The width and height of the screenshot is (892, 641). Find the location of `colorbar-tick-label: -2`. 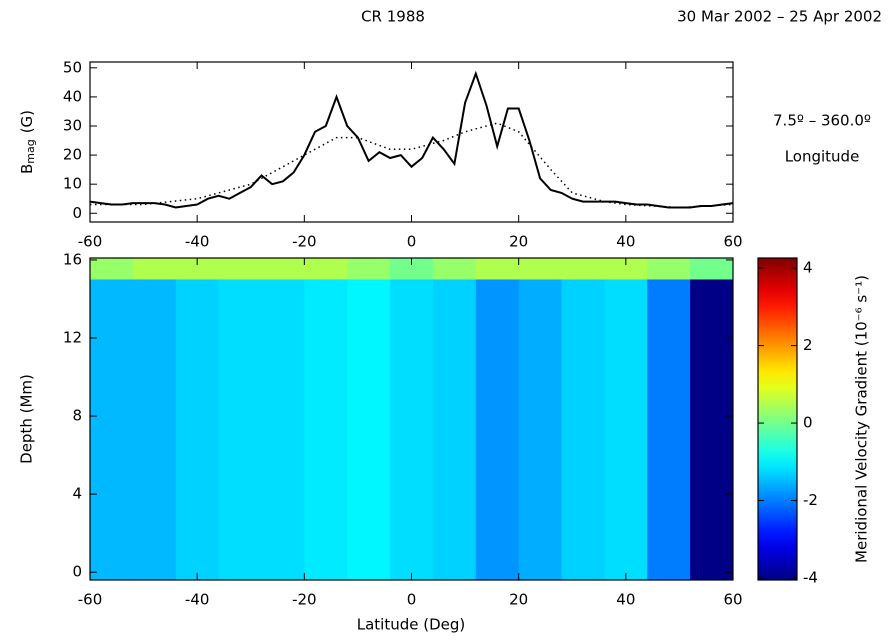

colorbar-tick-label: -2 is located at coordinates (810, 500).